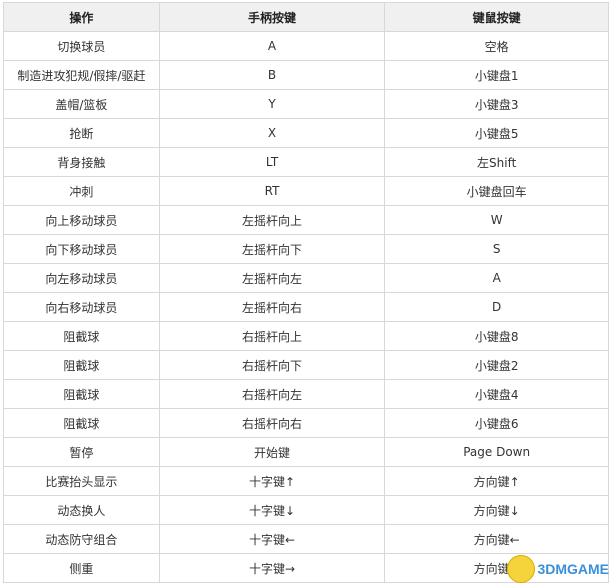 Image resolution: width=613 pixels, height=587 pixels. What do you see at coordinates (81, 452) in the screenshot?
I see `cell-action: 暂停` at bounding box center [81, 452].